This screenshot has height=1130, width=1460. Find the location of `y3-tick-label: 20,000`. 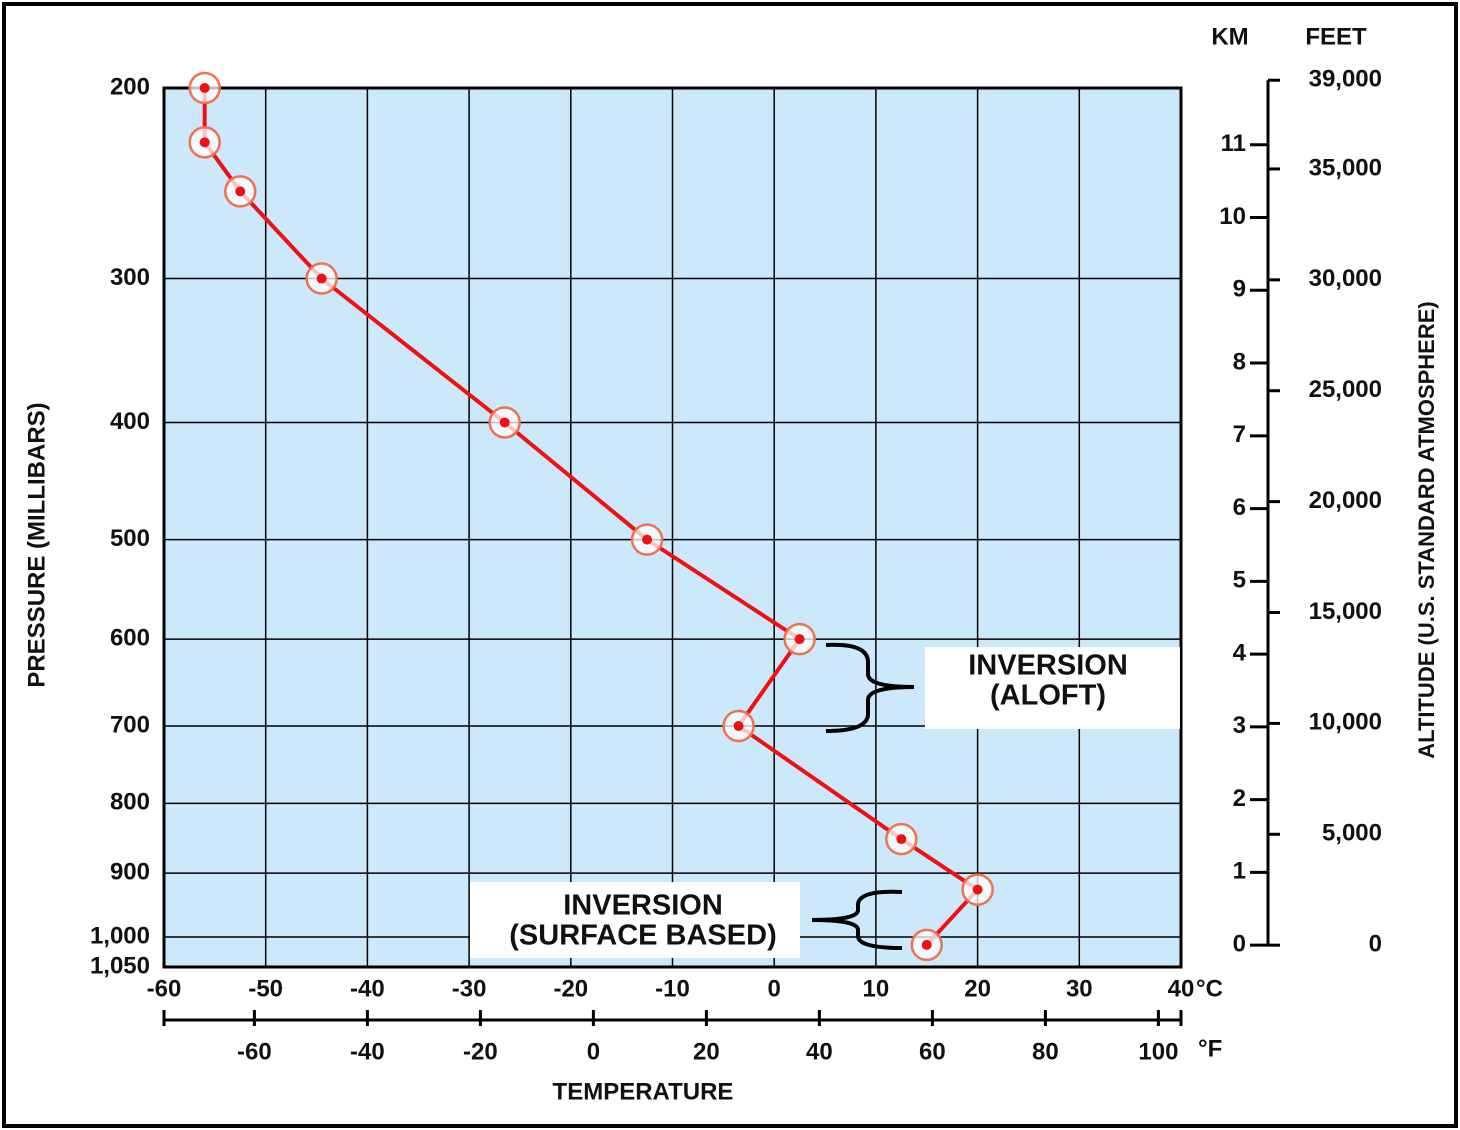

y3-tick-label: 20,000 is located at coordinates (1345, 500).